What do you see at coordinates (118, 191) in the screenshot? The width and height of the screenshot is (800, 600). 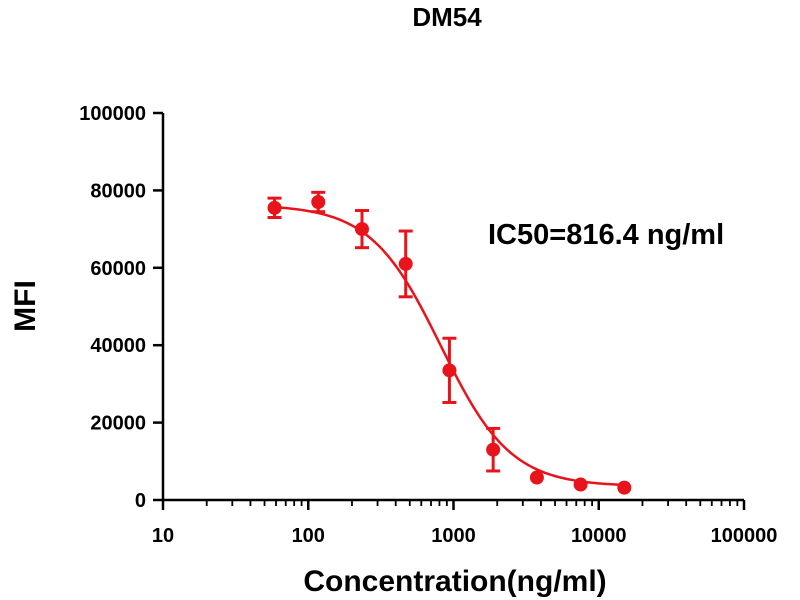 I see `y-tick-label: 80000` at bounding box center [118, 191].